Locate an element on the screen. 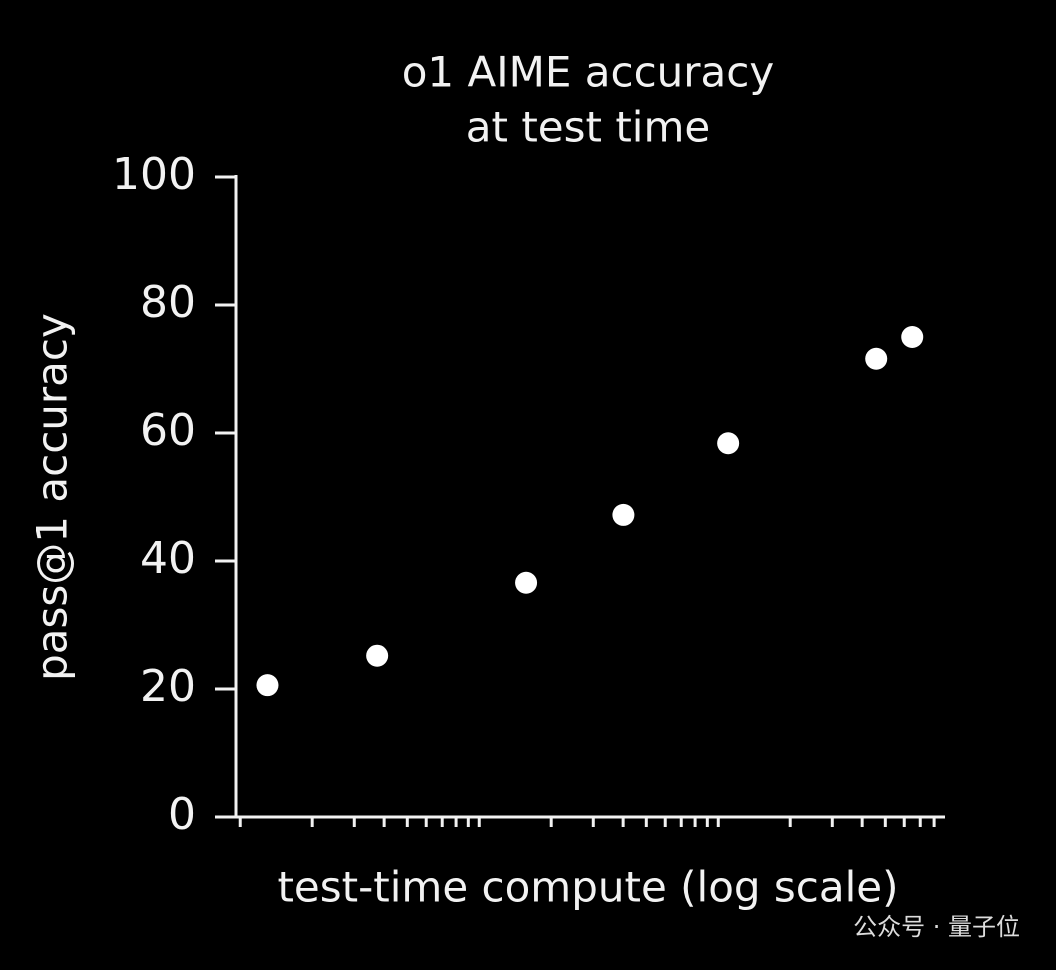 This screenshot has height=970, width=1056. y-tick-label: 40 is located at coordinates (168, 558).